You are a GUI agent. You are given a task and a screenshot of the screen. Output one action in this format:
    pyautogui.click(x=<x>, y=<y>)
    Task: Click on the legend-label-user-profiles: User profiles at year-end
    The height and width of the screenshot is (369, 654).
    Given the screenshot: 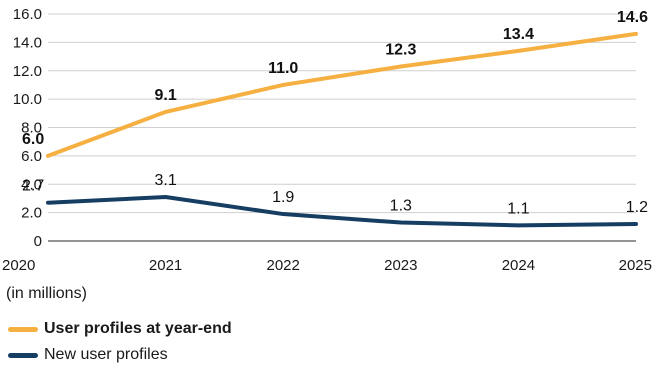 What is the action you would take?
    pyautogui.click(x=138, y=328)
    